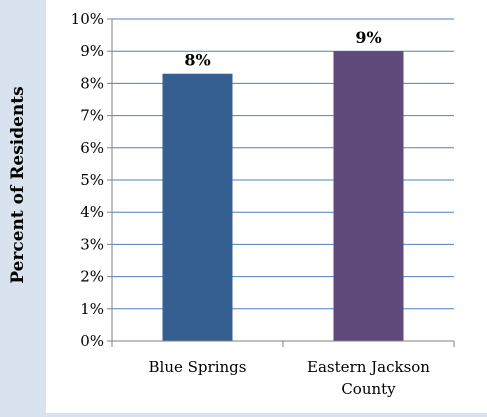 The width and height of the screenshot is (487, 417). Describe the element at coordinates (198, 367) in the screenshot. I see `x-category-label: Blue Springs` at that location.